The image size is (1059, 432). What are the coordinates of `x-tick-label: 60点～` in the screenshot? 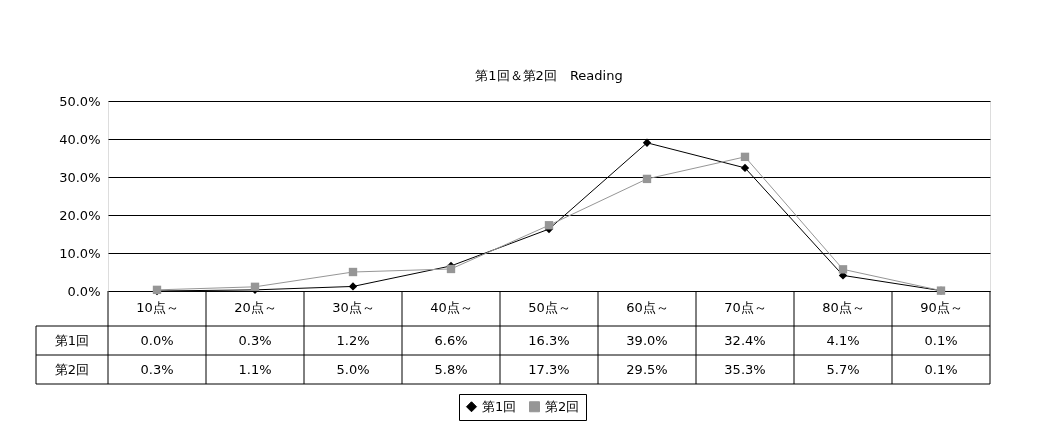 It's located at (647, 307).